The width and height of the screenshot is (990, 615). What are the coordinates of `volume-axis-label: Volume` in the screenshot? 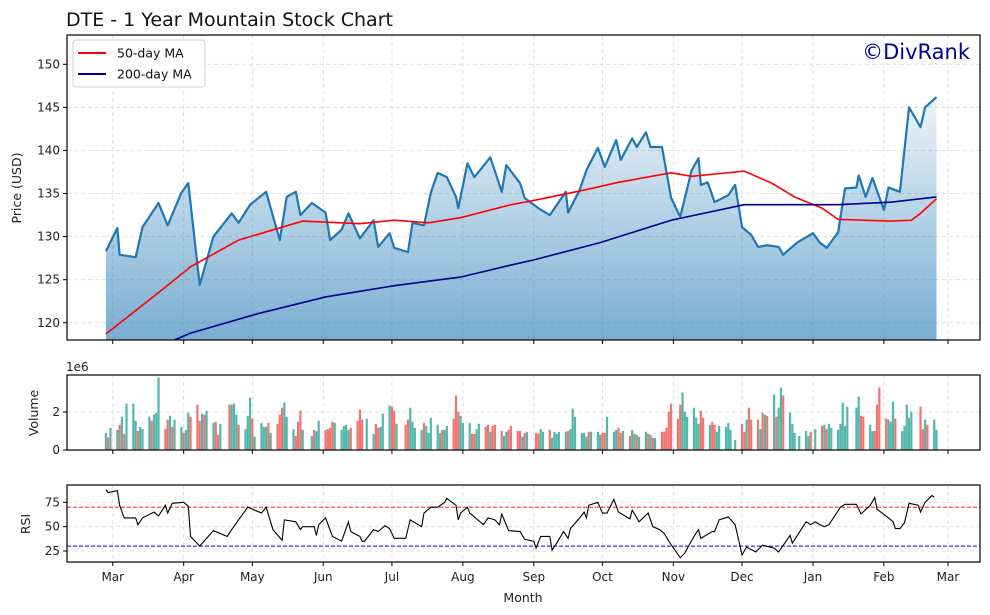 It's located at (33, 412).